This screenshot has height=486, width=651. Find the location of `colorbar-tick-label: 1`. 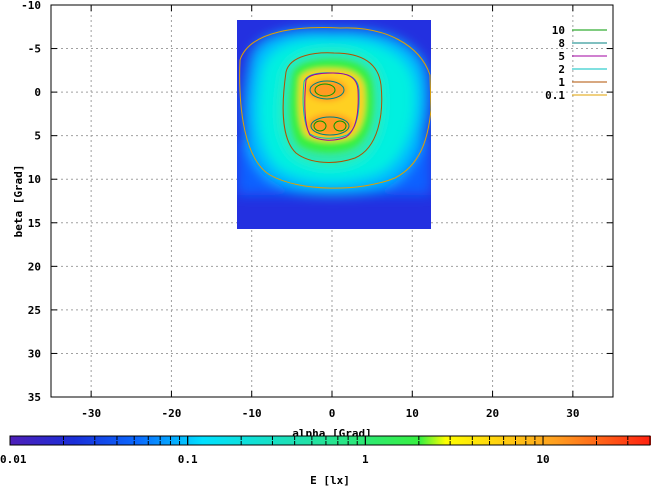

colorbar-tick-label: 1 is located at coordinates (365, 459).